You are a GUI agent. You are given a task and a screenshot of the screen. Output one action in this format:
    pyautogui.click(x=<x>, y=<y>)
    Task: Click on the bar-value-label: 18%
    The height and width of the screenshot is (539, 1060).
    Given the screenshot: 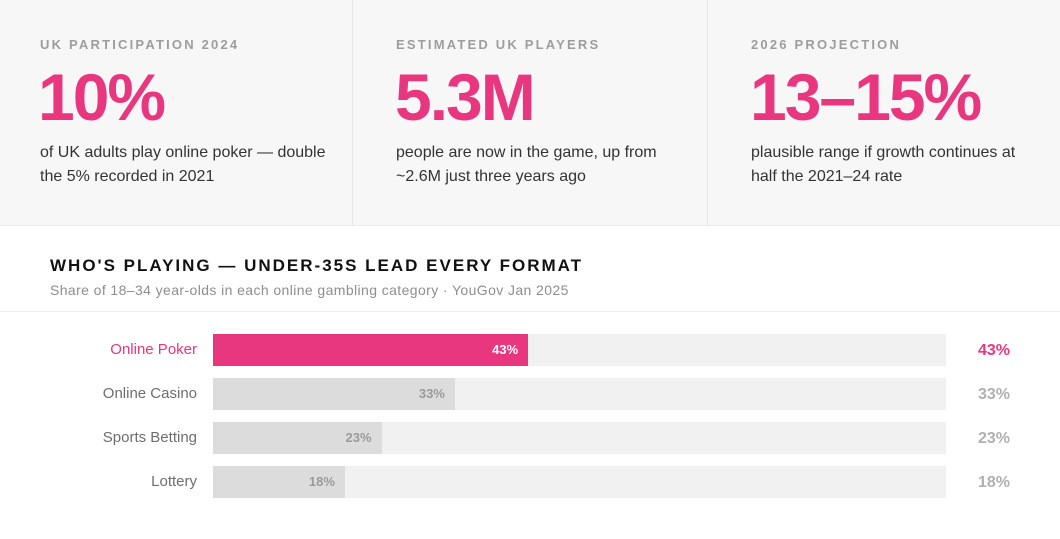 What is the action you would take?
    pyautogui.click(x=321, y=481)
    